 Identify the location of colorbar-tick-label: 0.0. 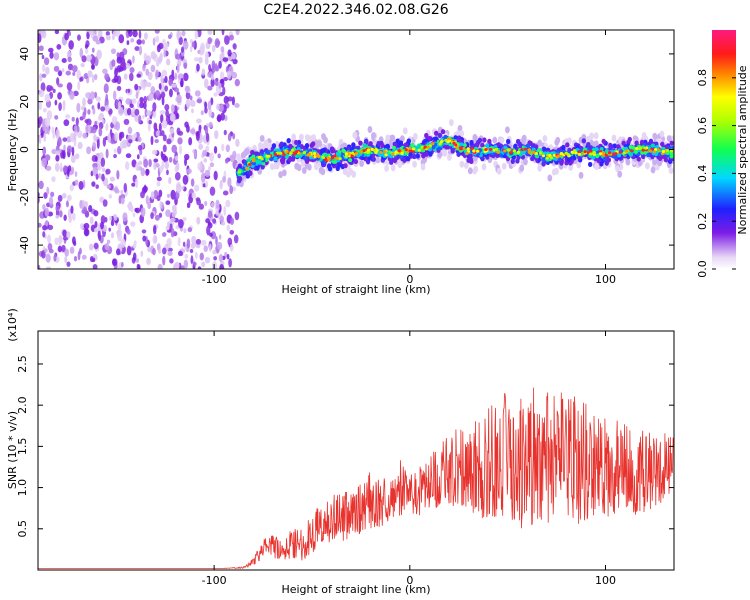
(702, 269).